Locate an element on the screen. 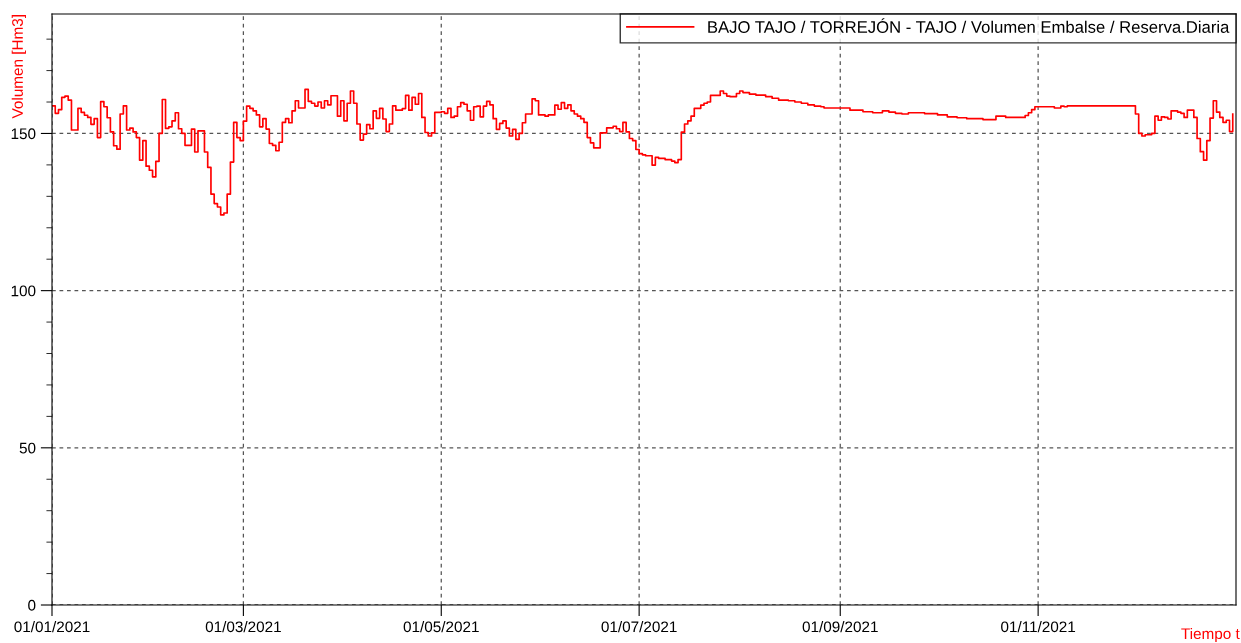 The image size is (1241, 643). y-tick-label: 150 is located at coordinates (23, 134).